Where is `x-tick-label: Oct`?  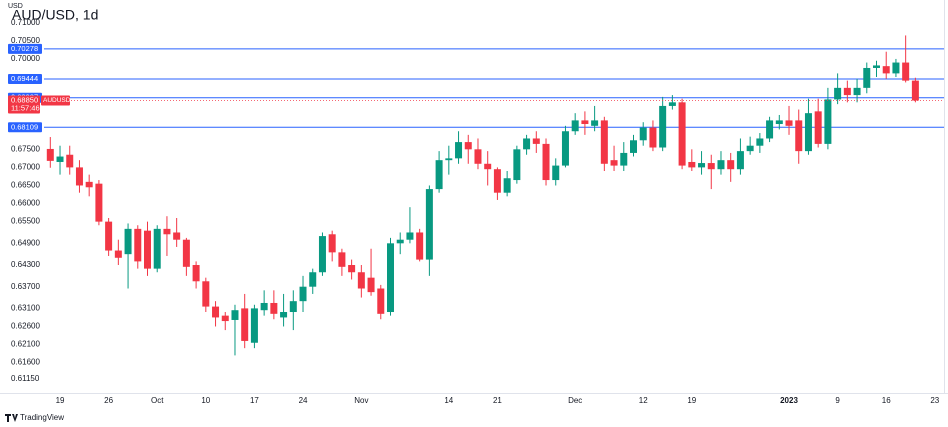
x-tick-label: Oct is located at coordinates (157, 400).